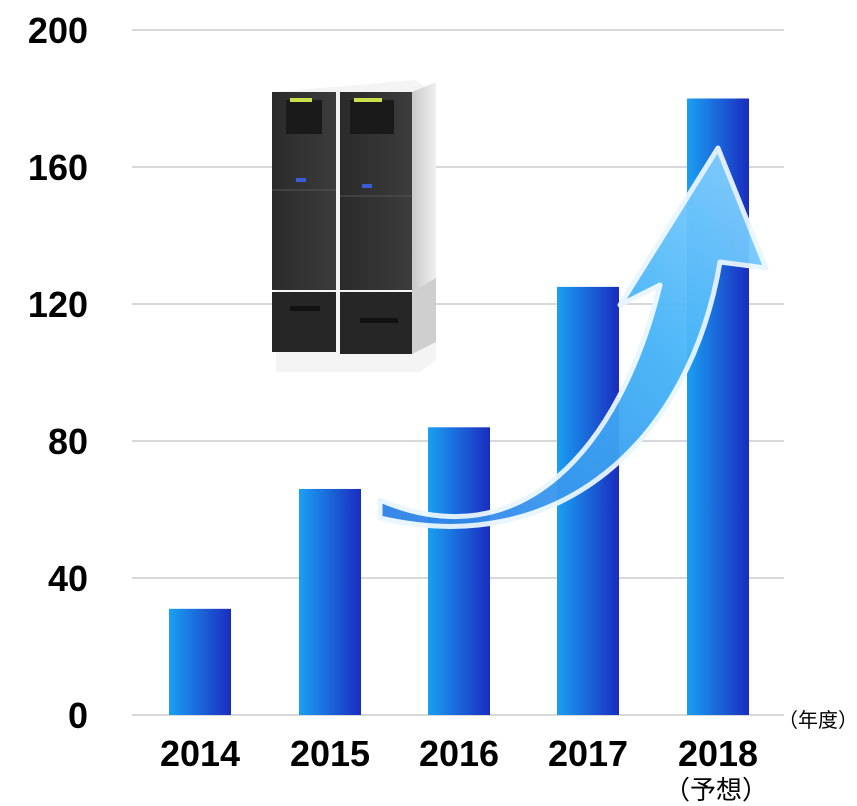  Describe the element at coordinates (459, 571) in the screenshot. I see `bar-2016` at that location.